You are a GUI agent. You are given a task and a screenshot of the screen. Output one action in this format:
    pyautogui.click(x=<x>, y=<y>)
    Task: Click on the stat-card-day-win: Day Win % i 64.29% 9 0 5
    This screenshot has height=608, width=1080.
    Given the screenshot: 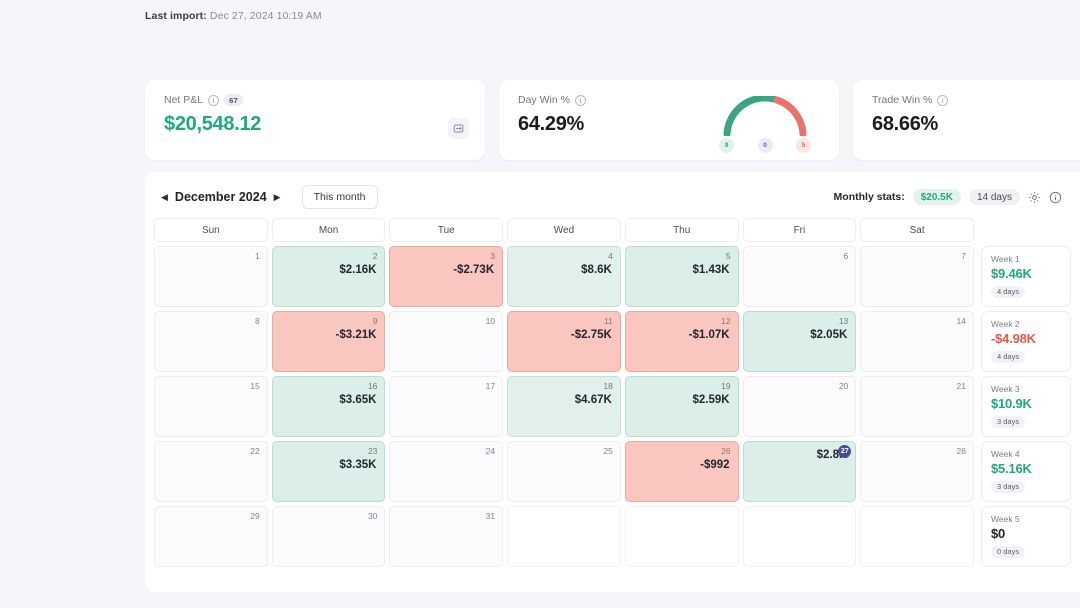 What is the action you would take?
    pyautogui.click(x=669, y=120)
    